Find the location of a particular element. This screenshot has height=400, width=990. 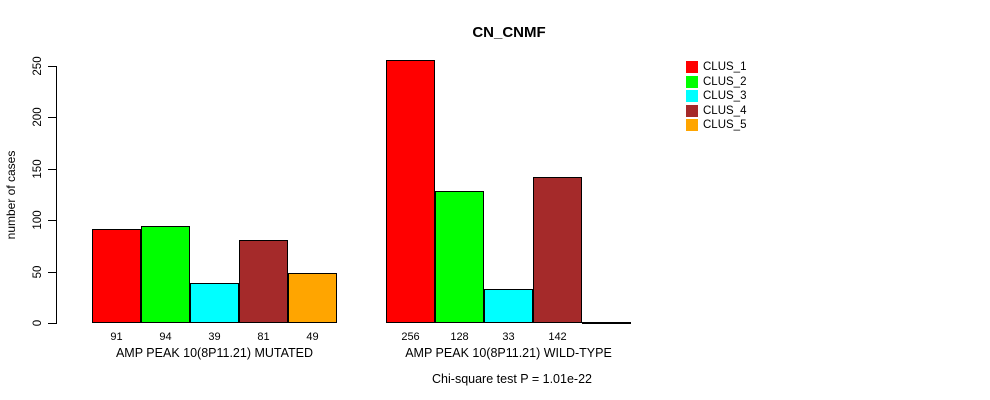

group-axis-label: AMP PEAK 10(8P11.21) WILD-TYPE is located at coordinates (508, 353).